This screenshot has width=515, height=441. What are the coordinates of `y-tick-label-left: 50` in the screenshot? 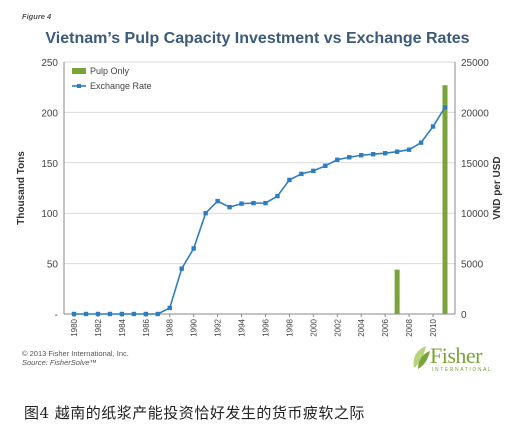 It's located at (53, 265).